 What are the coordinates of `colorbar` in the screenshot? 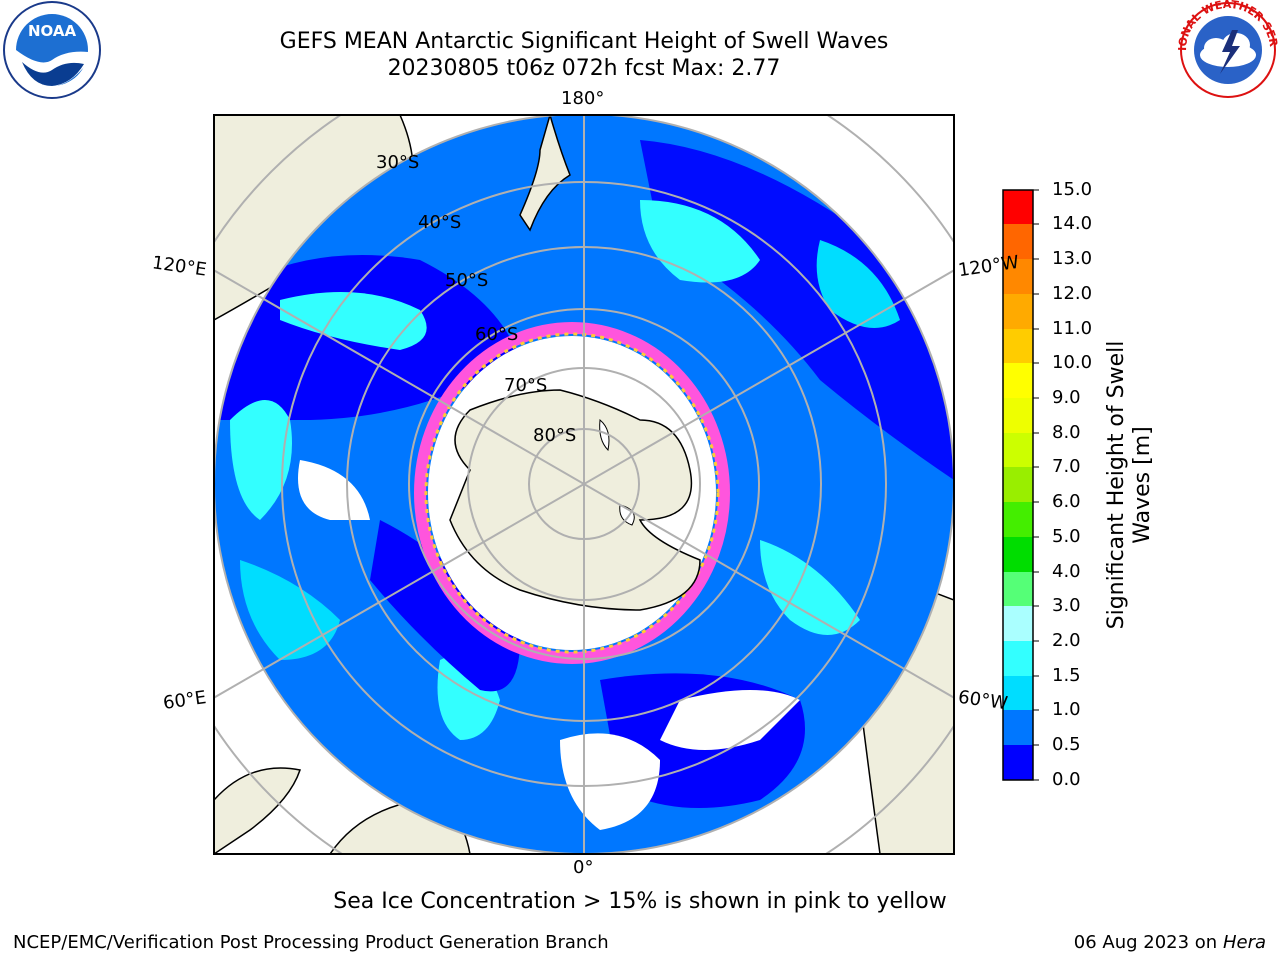 It's located at (1020, 485).